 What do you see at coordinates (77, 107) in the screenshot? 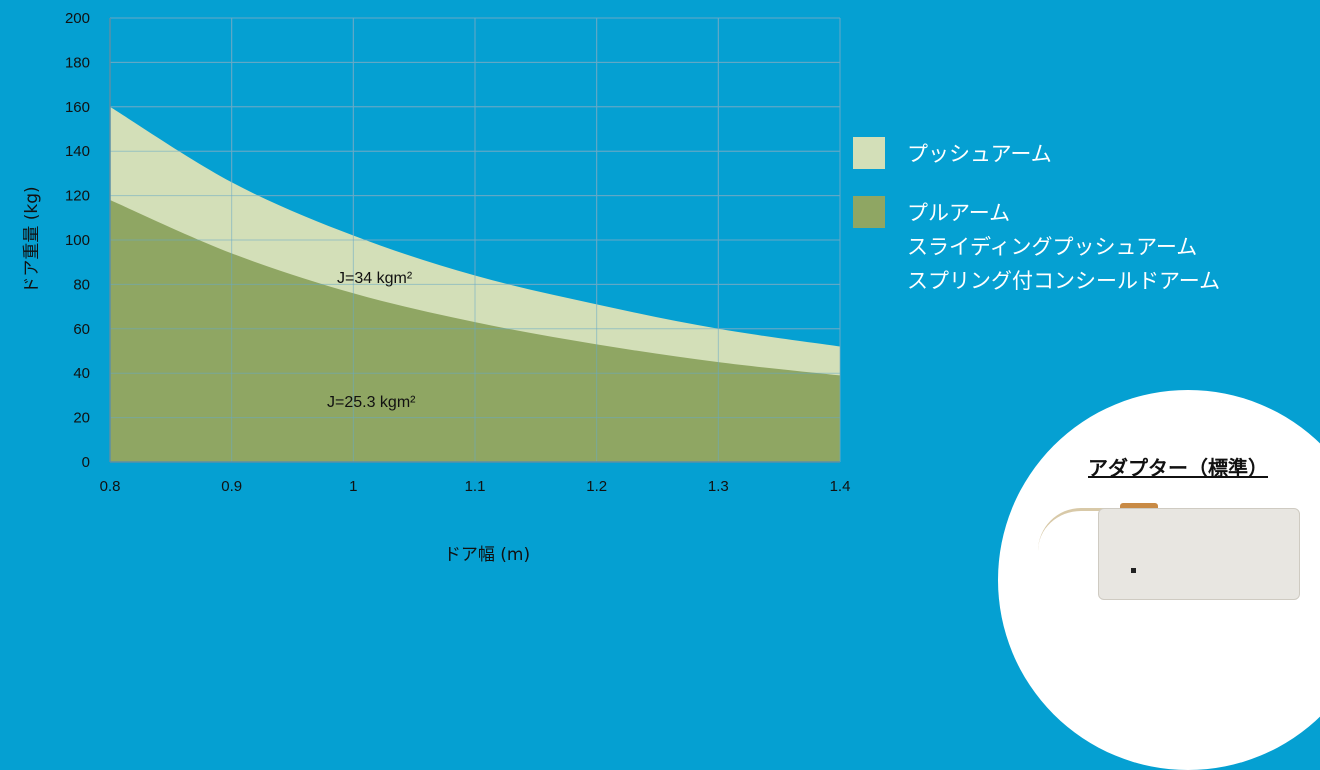
I see `y-tick-label: 160` at bounding box center [77, 107].